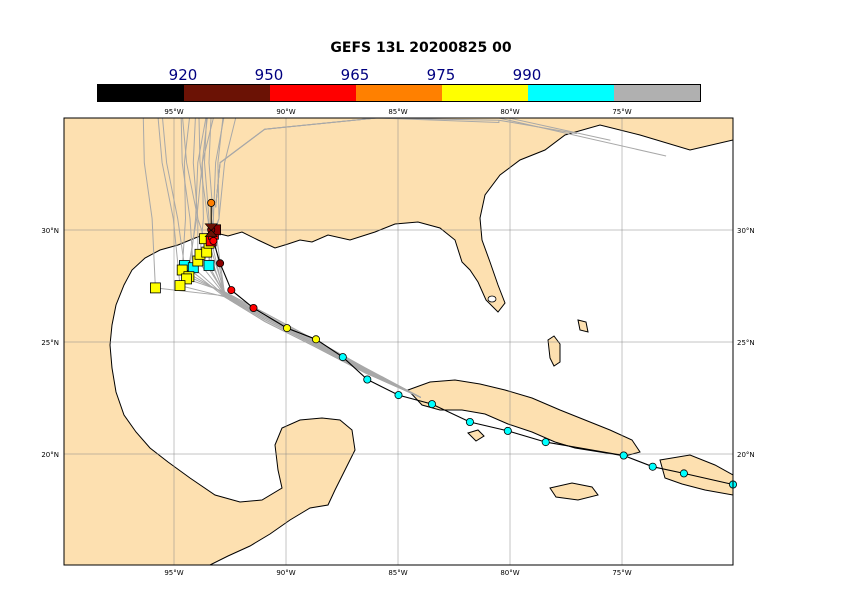 The width and height of the screenshot is (842, 596). What do you see at coordinates (183, 75) in the screenshot?
I see `colorbar-label-920: 920` at bounding box center [183, 75].